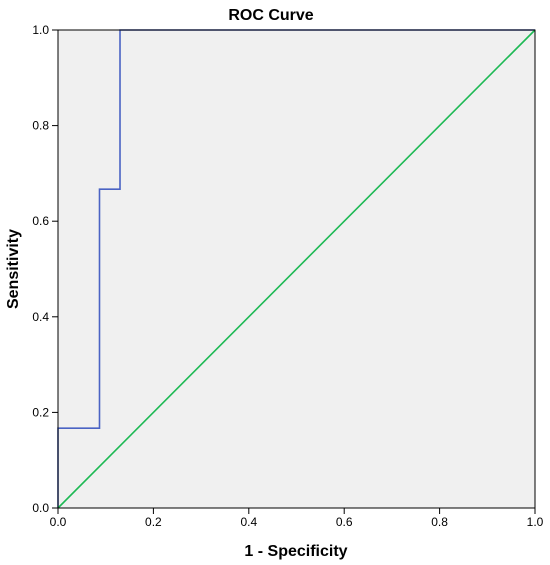 This screenshot has width=550, height=565. Describe the element at coordinates (297, 518) in the screenshot. I see `x-axis: 0.0 0.2 0.4 0.6 0.8 1.0` at that location.